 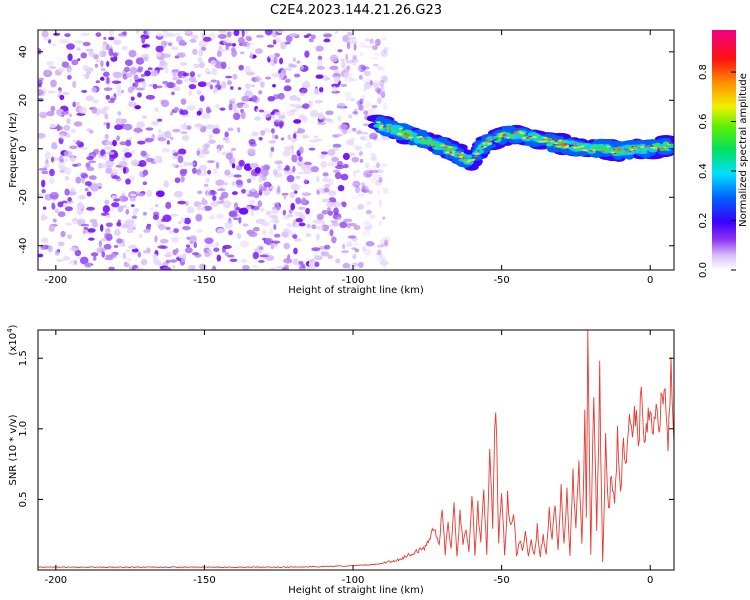 I want to click on y-tick-label: 1.0, so click(x=23, y=429).